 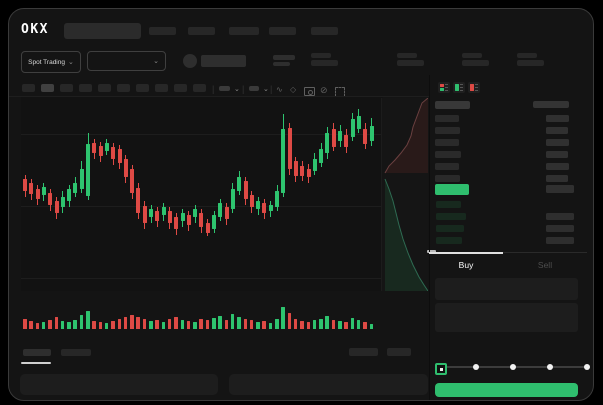 I want to click on search-input, so click(x=102, y=31).